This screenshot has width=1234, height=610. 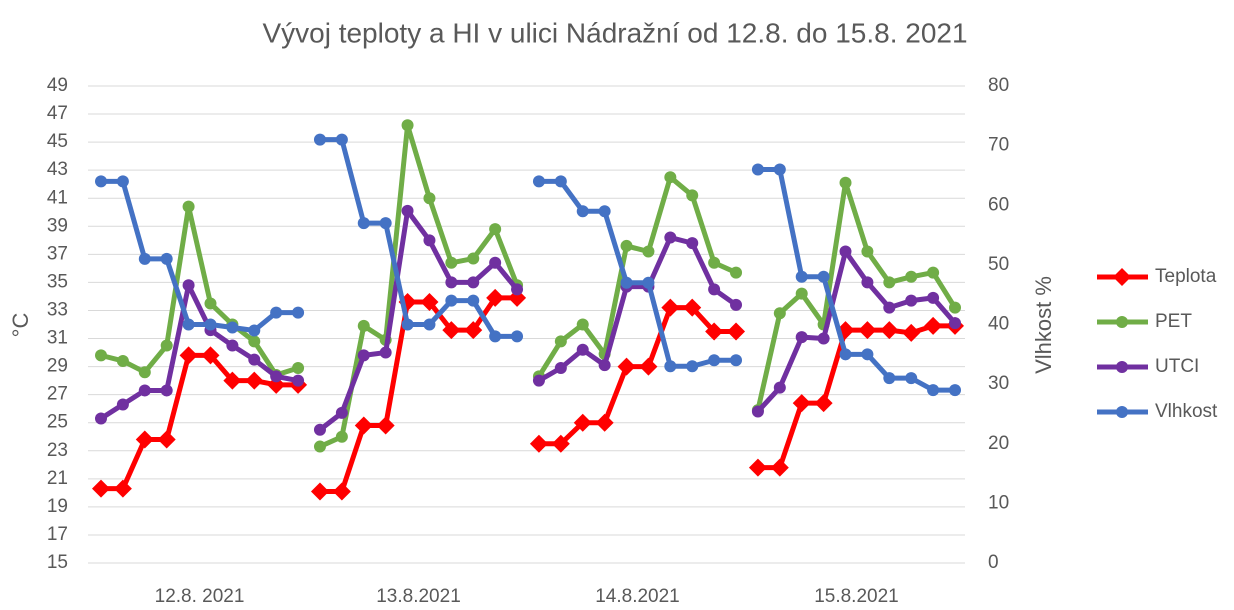 I want to click on y-tick-label: 21, so click(x=57, y=478).